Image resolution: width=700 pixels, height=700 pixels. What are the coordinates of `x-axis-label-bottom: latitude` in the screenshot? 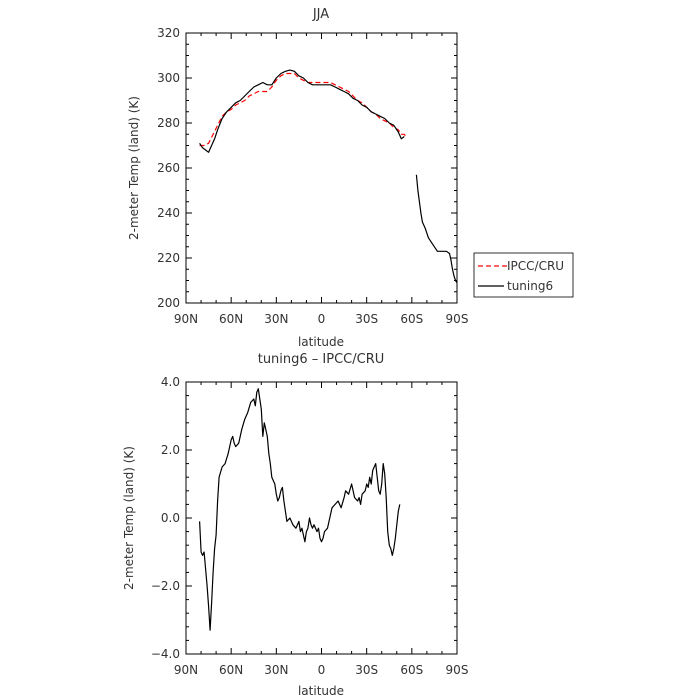 It's located at (321, 691).